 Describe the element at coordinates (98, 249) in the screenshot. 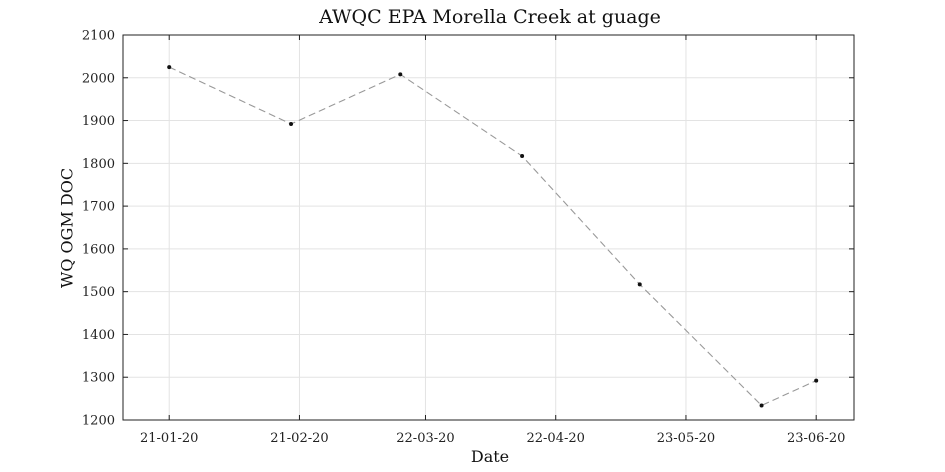

I see `y-tick-label: 1600` at that location.